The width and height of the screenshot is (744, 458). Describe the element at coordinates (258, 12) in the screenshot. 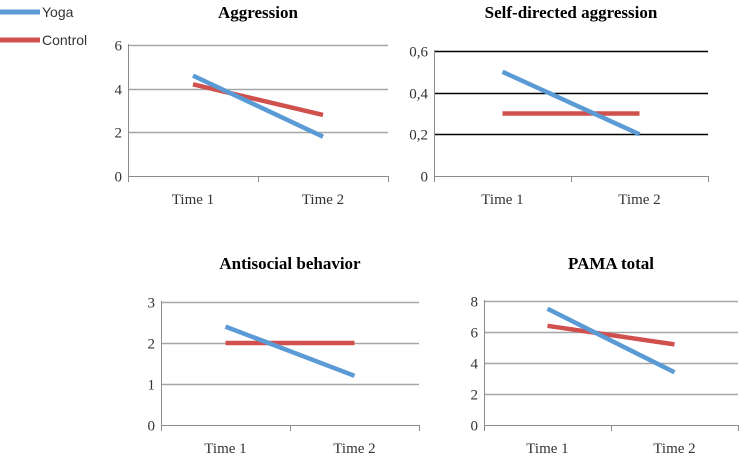

I see `chart-title: Aggression` at that location.